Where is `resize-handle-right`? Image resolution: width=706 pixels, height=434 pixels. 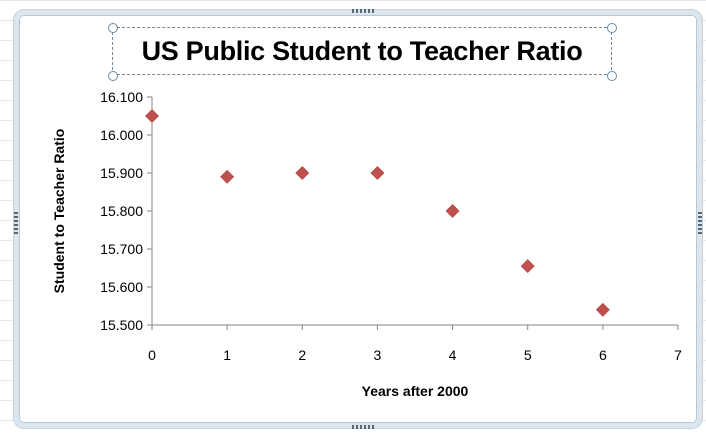
resize-handle-right is located at coordinates (700, 223).